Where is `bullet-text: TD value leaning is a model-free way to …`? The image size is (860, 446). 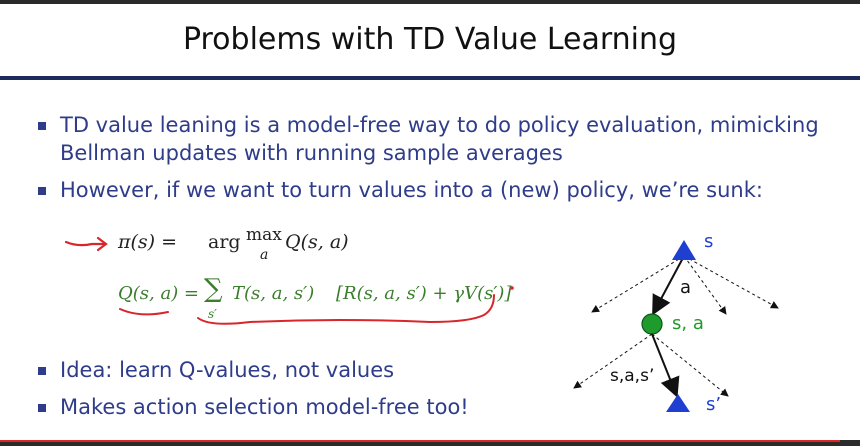 bullet-text: TD value leaning is a model-free way to … is located at coordinates (439, 139).